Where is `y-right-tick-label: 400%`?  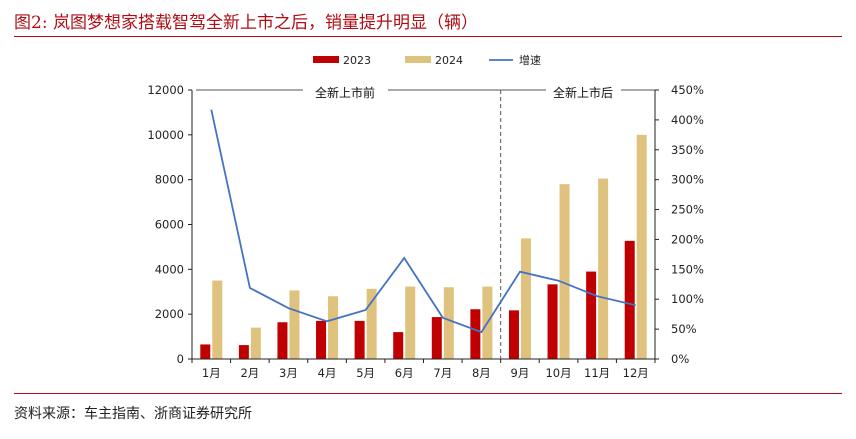 y-right-tick-label: 400% is located at coordinates (687, 120).